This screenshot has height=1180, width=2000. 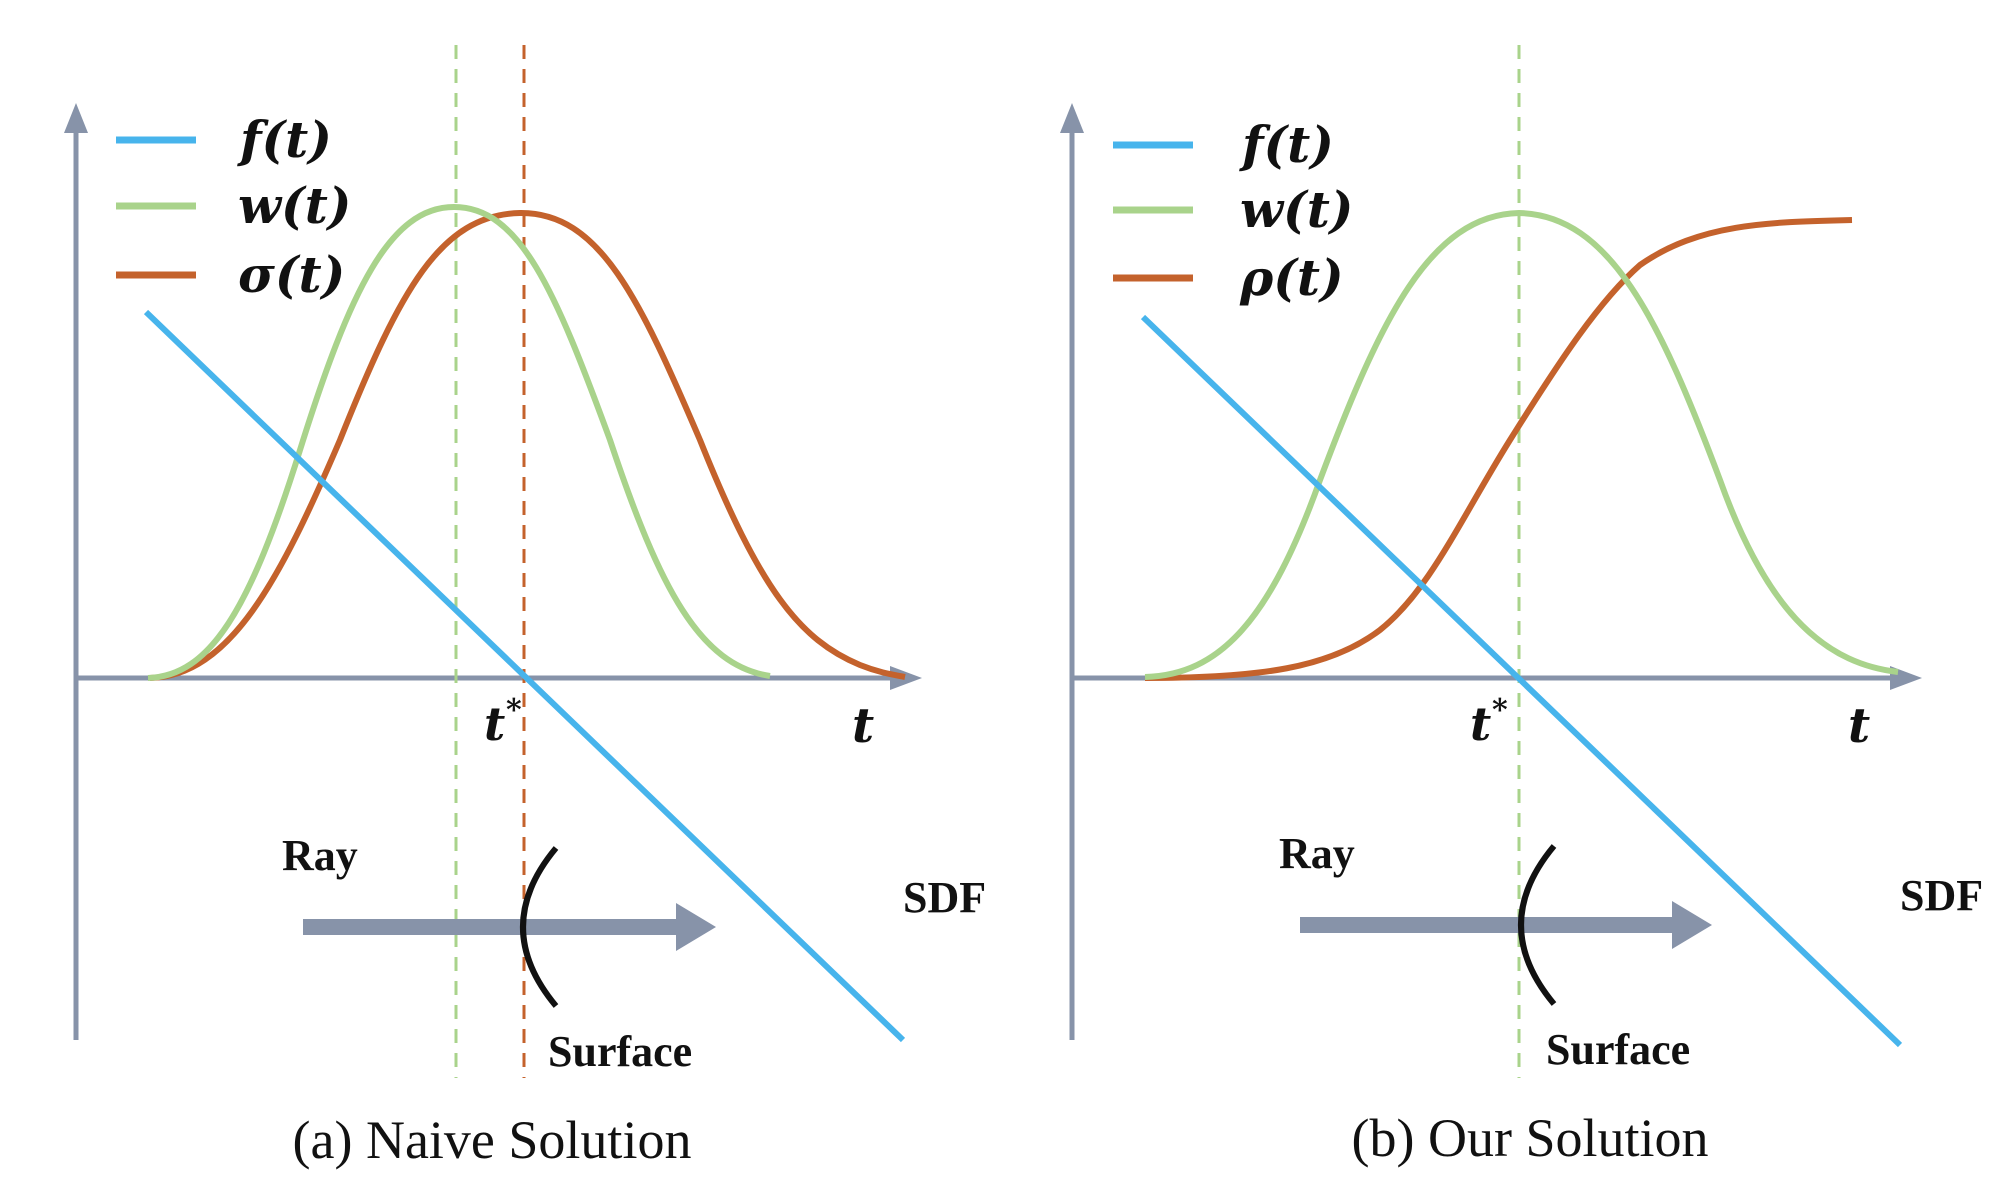 I want to click on panel-a-legend-sigma-label: σ(t), so click(x=291, y=274).